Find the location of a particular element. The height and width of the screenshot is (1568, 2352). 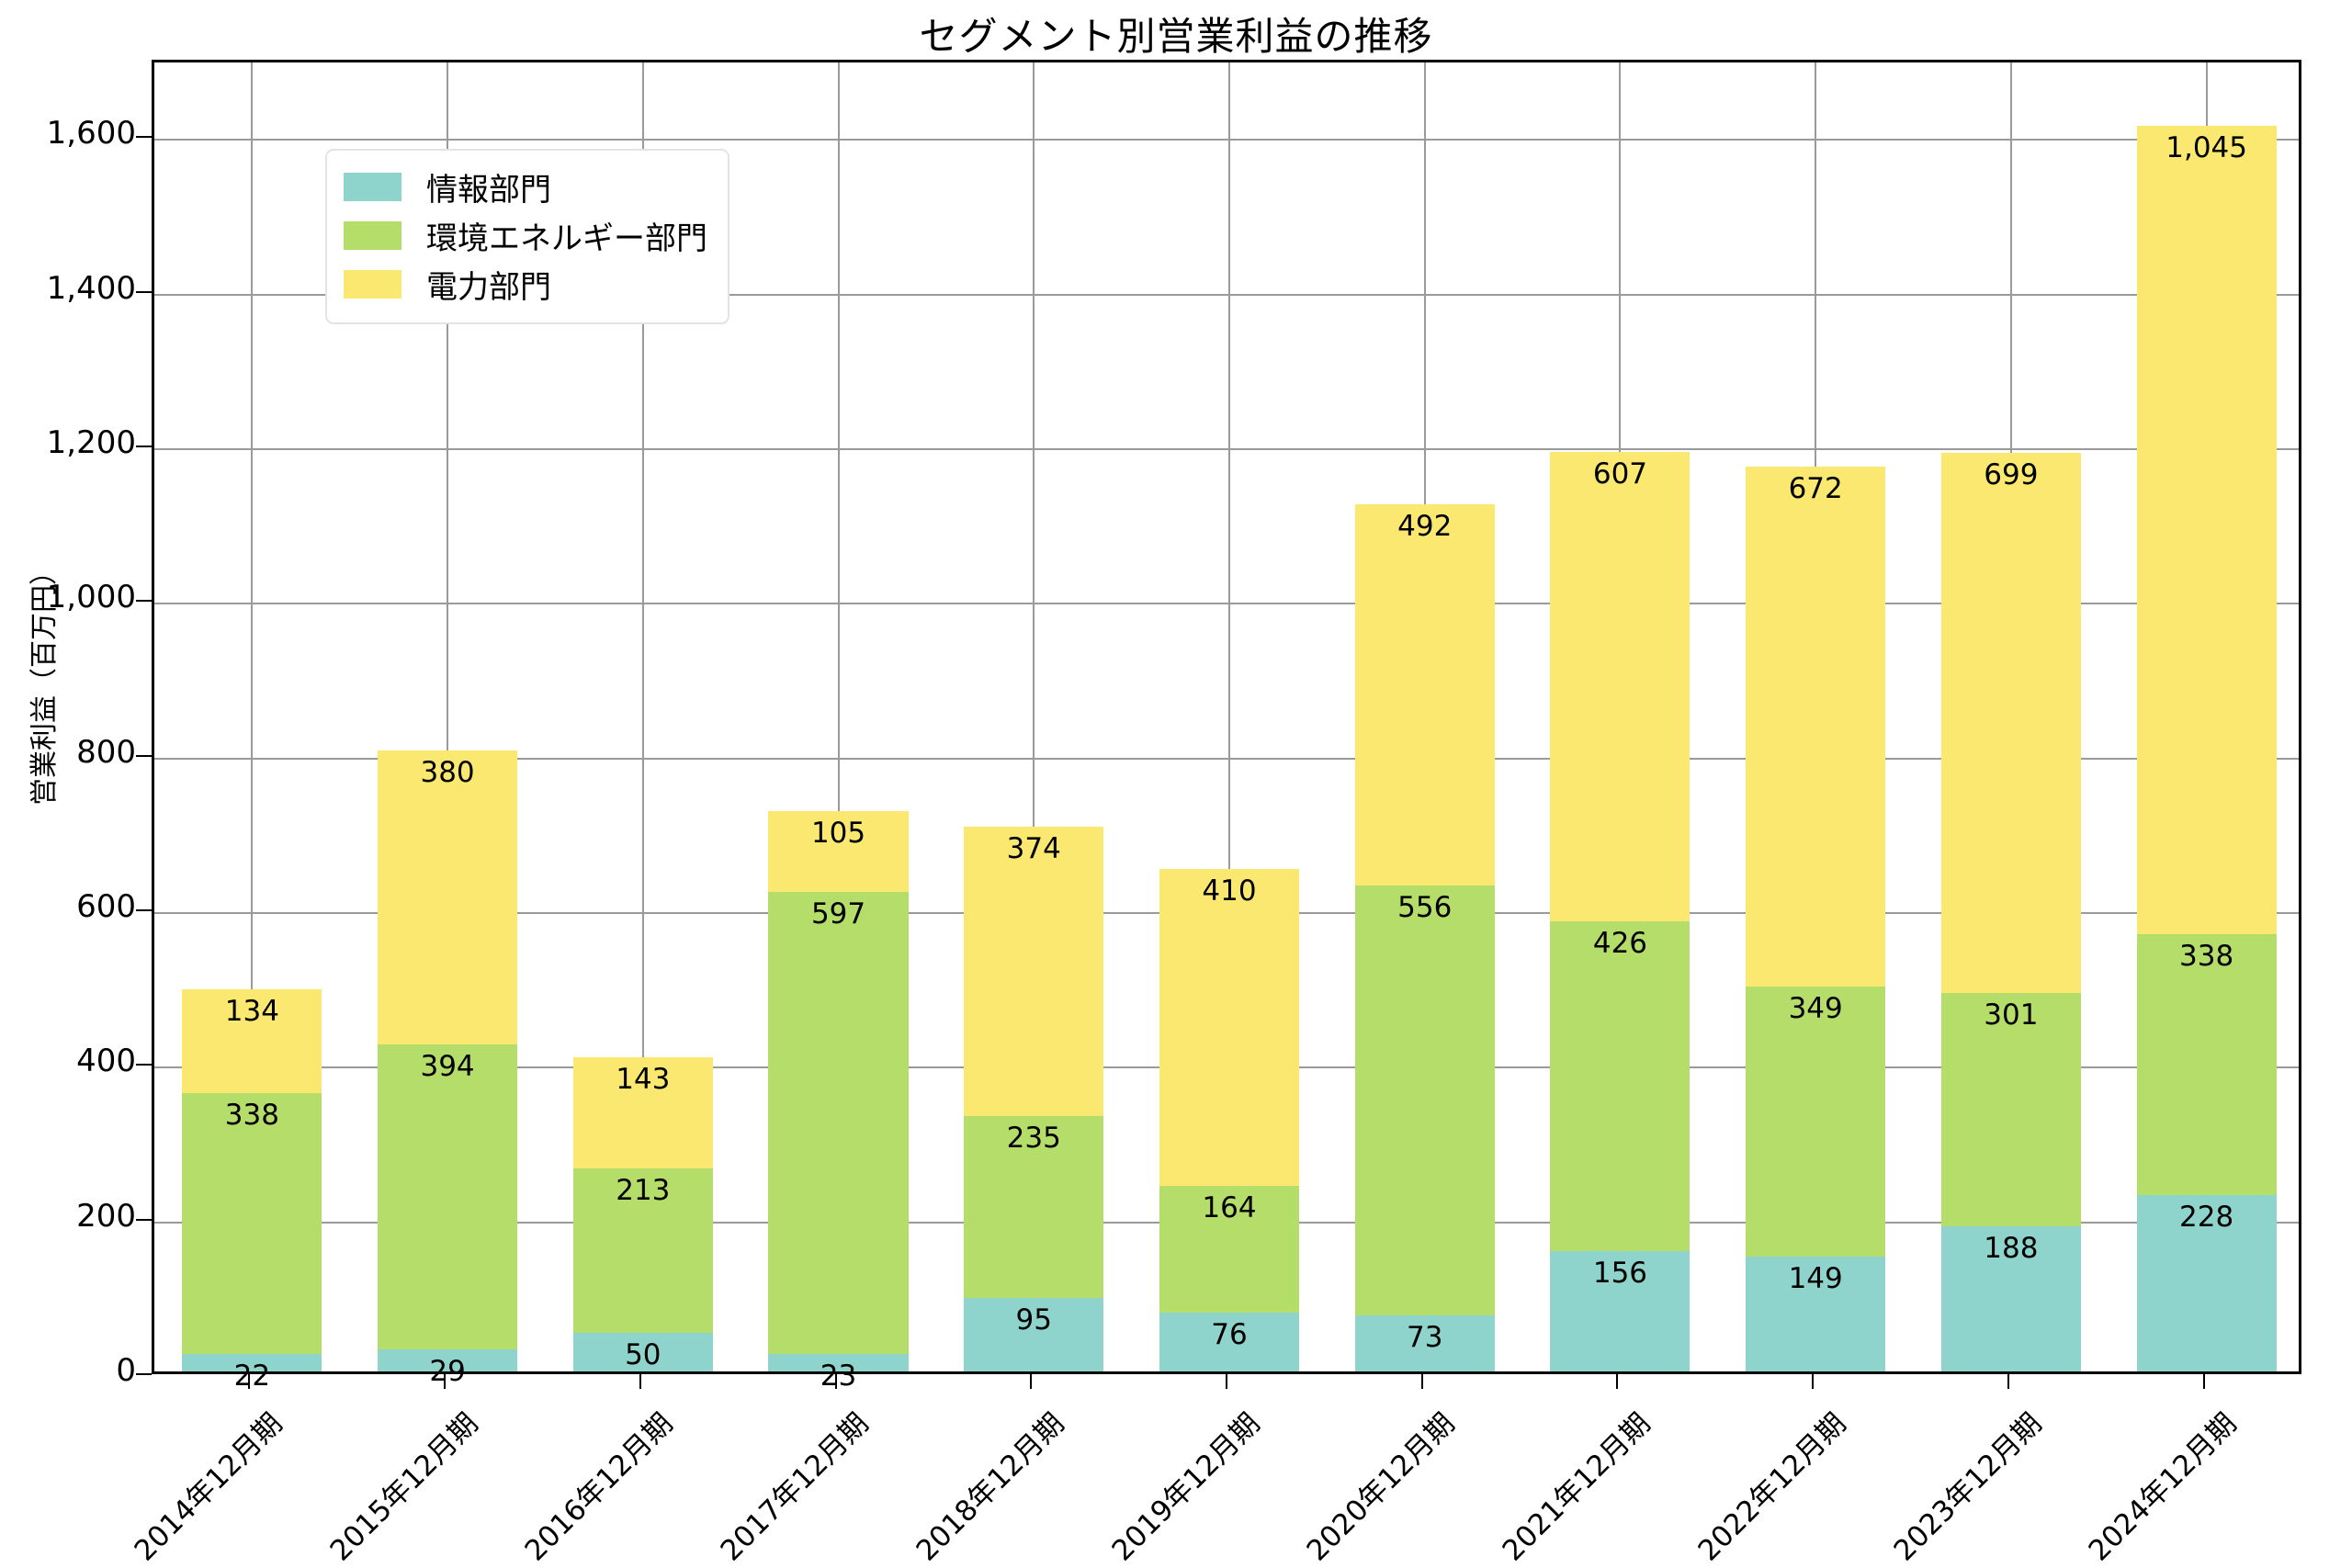

y-axis-label: 営業利益（百万円） is located at coordinates (45, 682).